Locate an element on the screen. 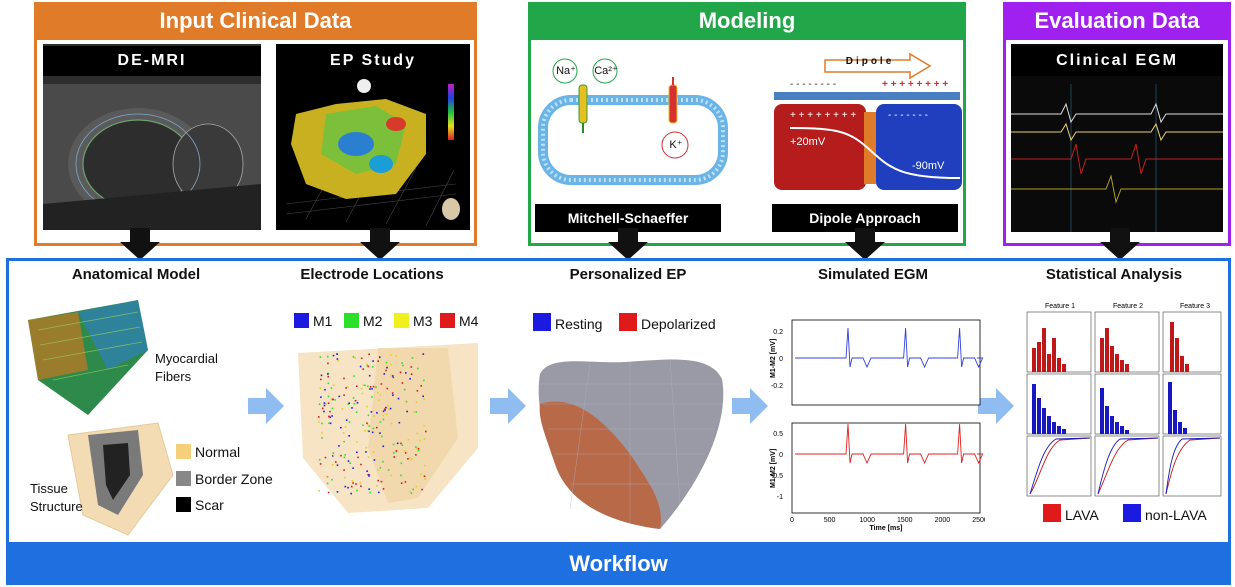  na-ion-label: Na⁺ is located at coordinates (566, 71).